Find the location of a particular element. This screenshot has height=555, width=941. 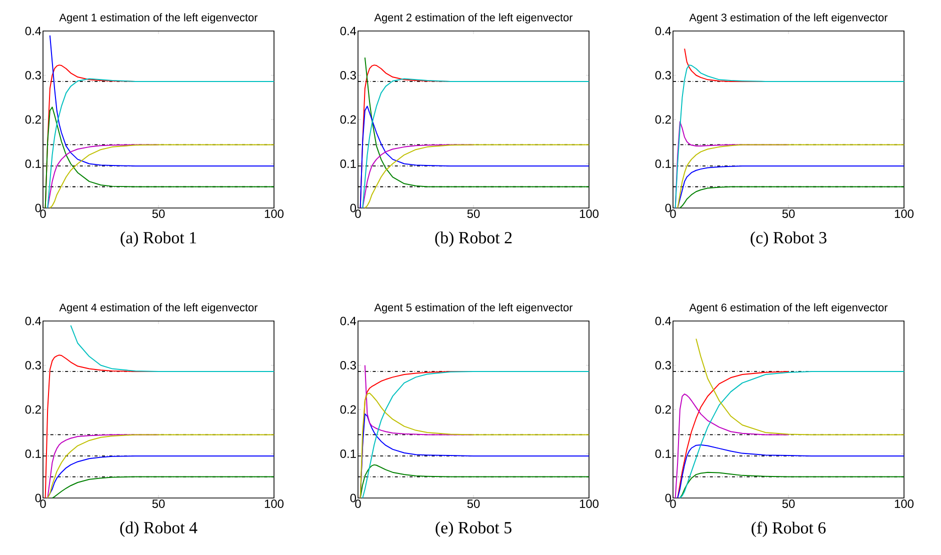

text: (c) Robot 3 is located at coordinates (788, 239).